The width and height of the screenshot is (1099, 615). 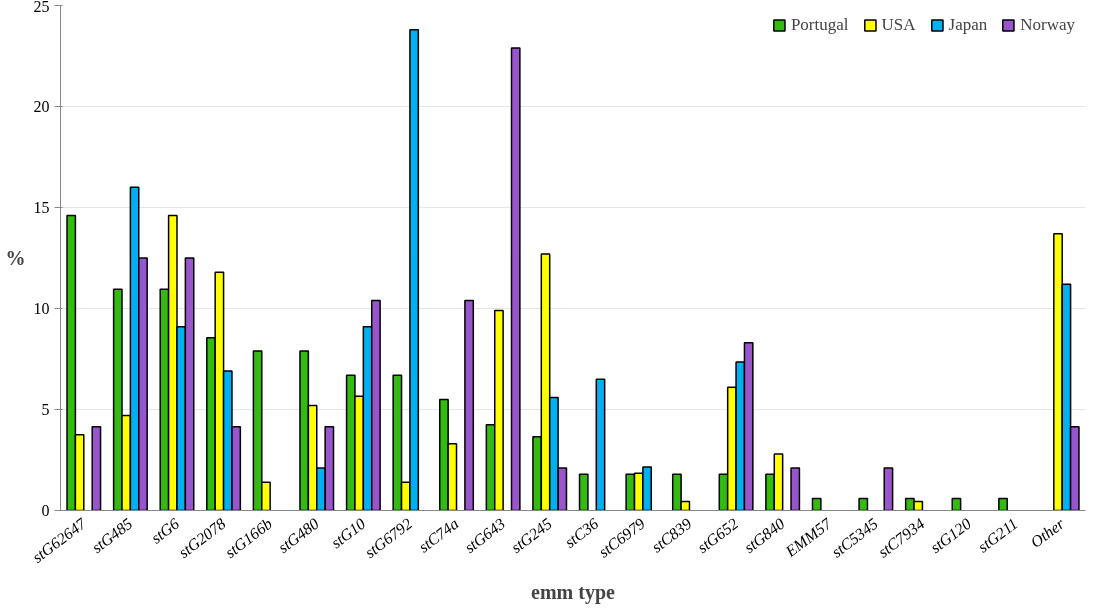 I want to click on y-tick-label: 0, so click(x=45, y=510).